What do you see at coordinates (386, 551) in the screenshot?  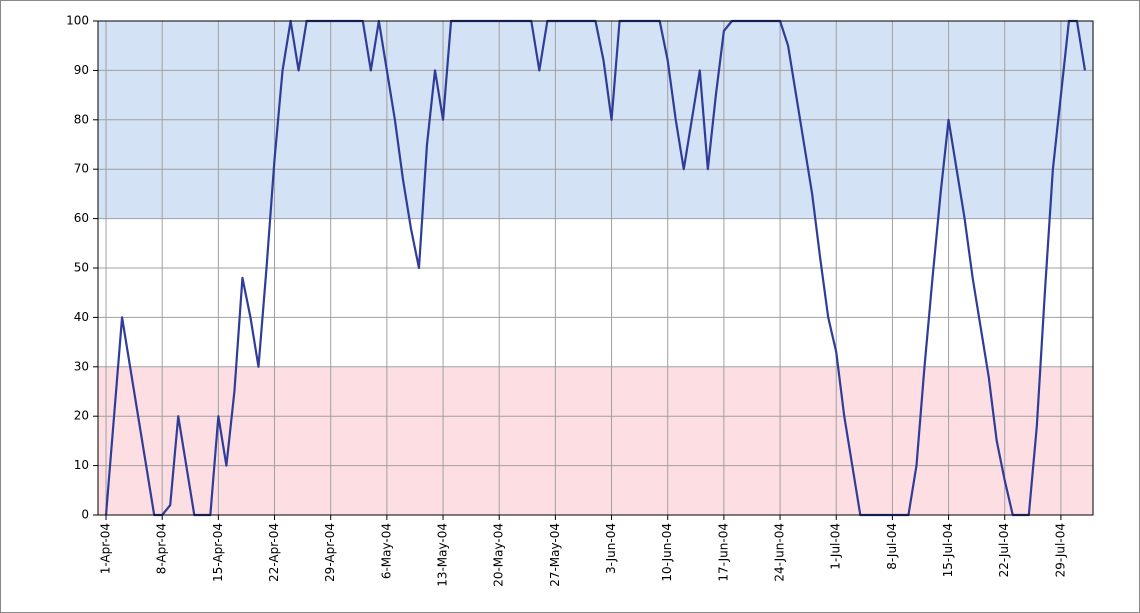 I see `x-tick-label: 6-May-04` at bounding box center [386, 551].